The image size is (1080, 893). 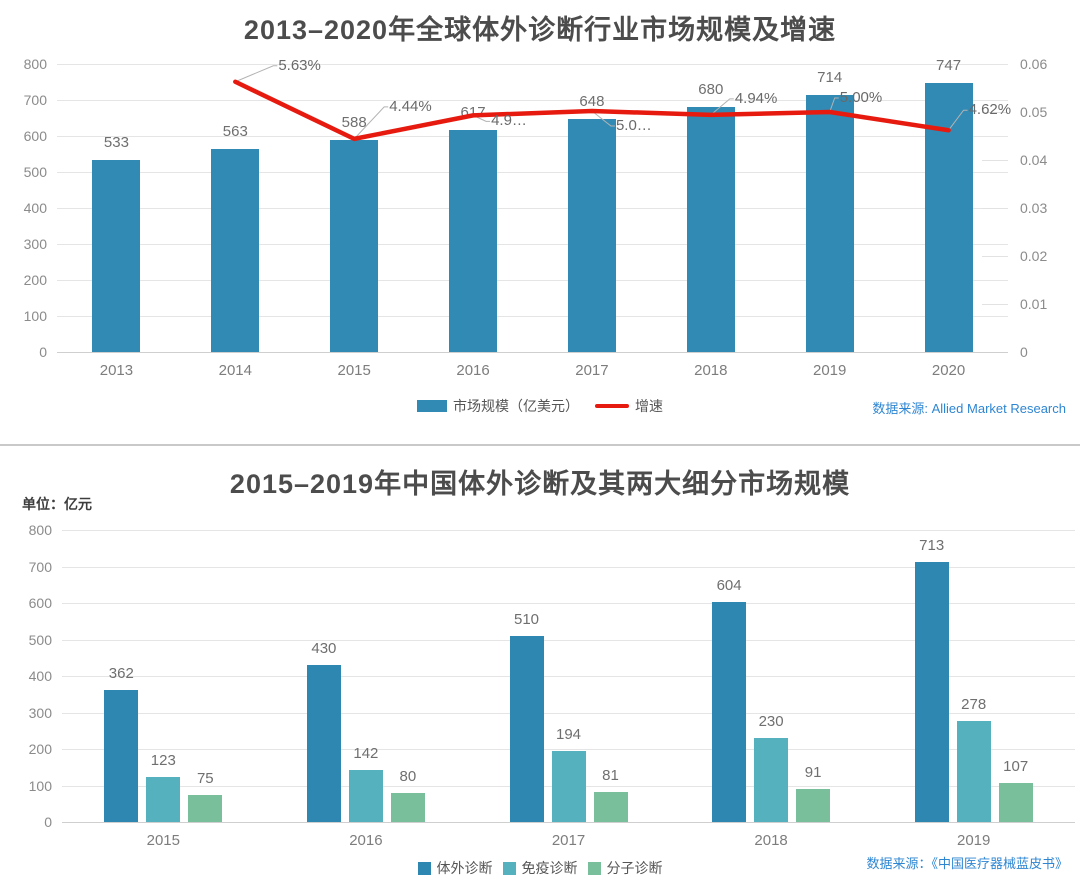 I want to click on right-axis-tick-label: 0.03, so click(x=1034, y=208).